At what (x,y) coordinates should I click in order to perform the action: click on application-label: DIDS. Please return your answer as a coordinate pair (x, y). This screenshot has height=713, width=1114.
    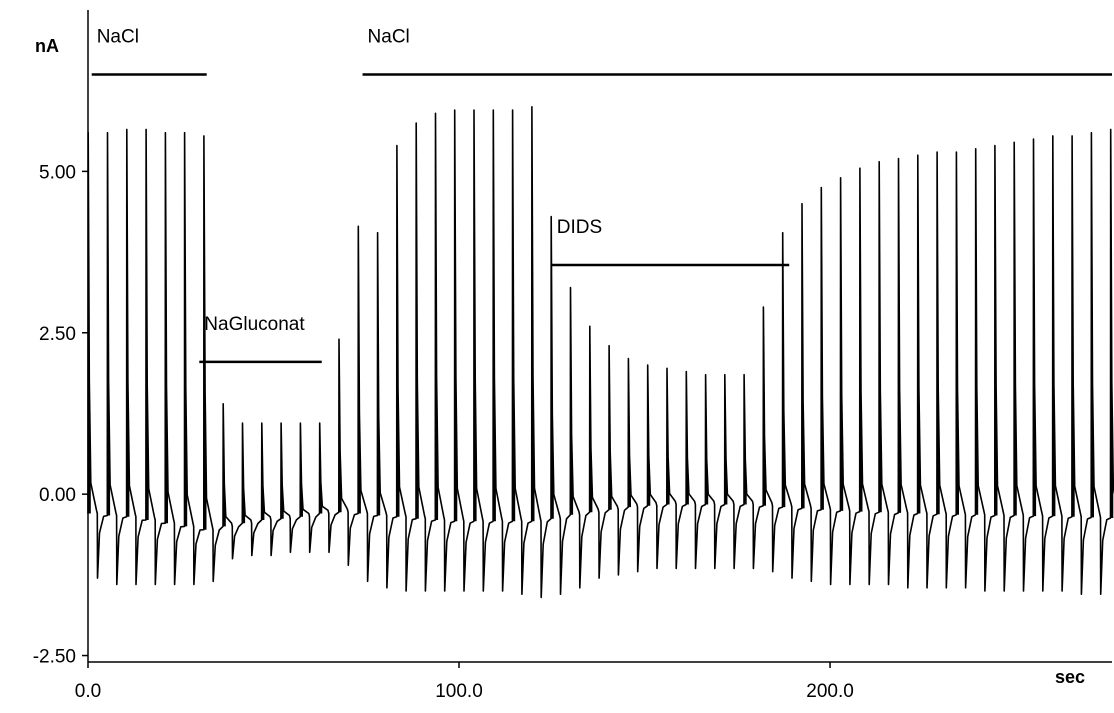
    Looking at the image, I should click on (579, 227).